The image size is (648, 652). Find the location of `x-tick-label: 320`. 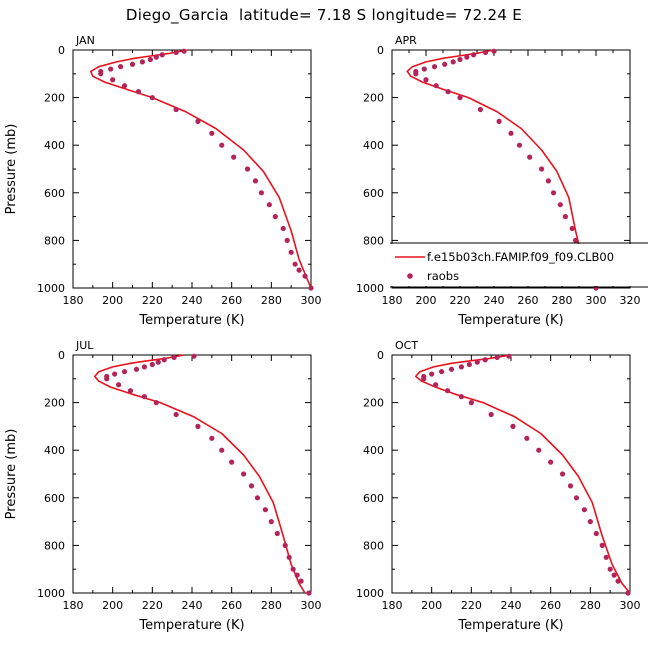

x-tick-label: 320 is located at coordinates (630, 300).